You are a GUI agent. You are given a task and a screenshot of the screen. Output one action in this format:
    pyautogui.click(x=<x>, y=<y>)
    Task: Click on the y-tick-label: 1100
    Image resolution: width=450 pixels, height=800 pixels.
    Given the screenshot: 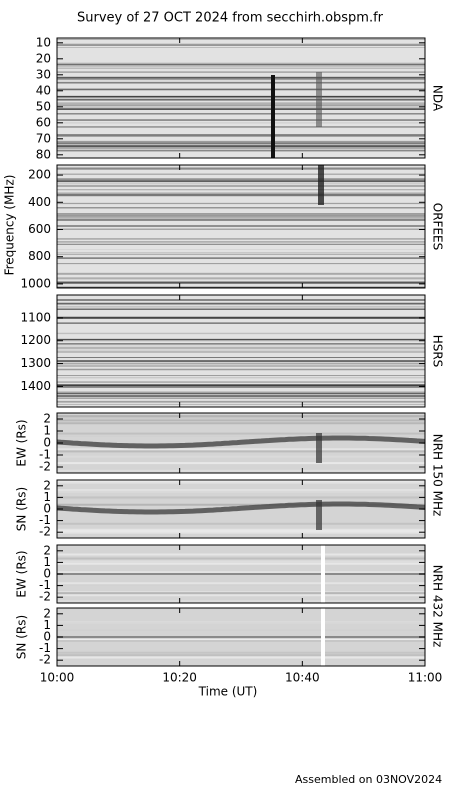 What is the action you would take?
    pyautogui.click(x=35, y=317)
    